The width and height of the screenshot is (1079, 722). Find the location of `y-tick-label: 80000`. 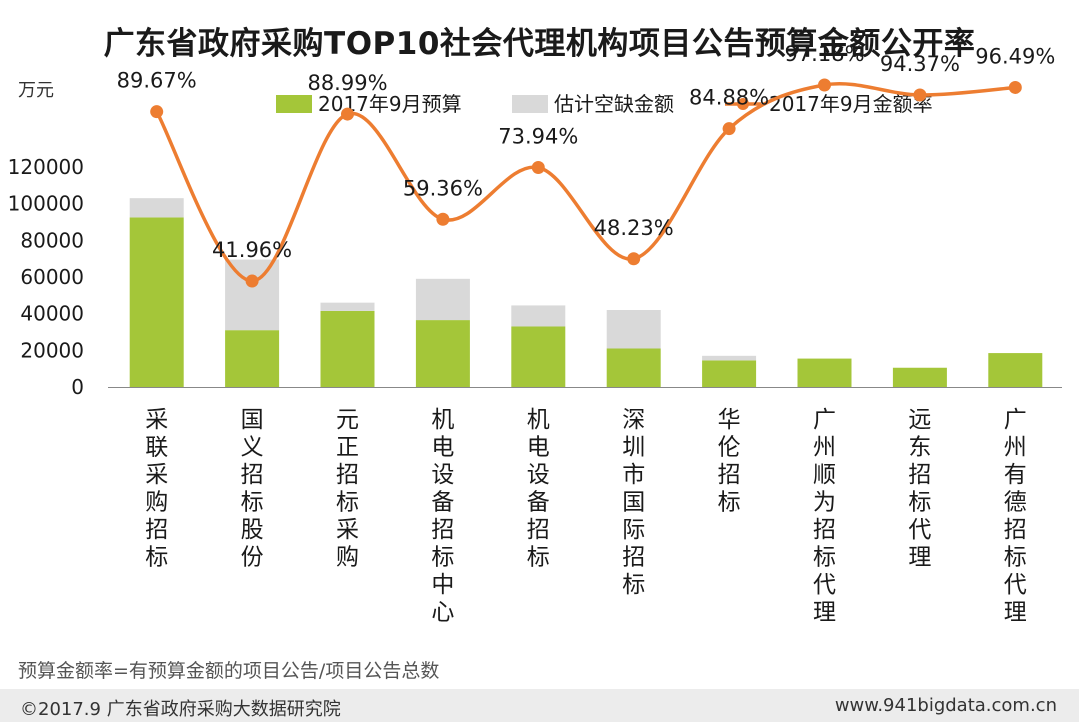

y-tick-label: 80000 is located at coordinates (52, 240).